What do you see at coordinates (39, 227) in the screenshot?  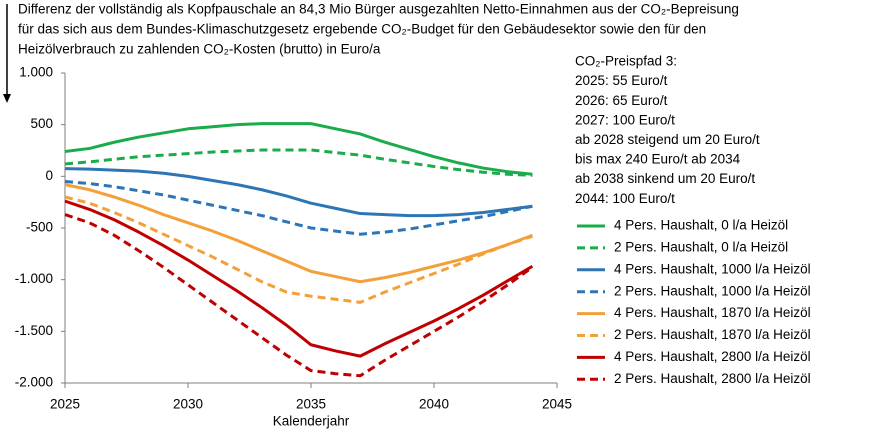 I see `y-tick-label: -500` at bounding box center [39, 227].